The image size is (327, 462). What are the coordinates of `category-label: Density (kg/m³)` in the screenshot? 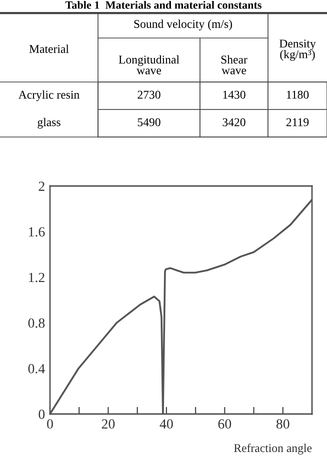 It's located at (297, 50).